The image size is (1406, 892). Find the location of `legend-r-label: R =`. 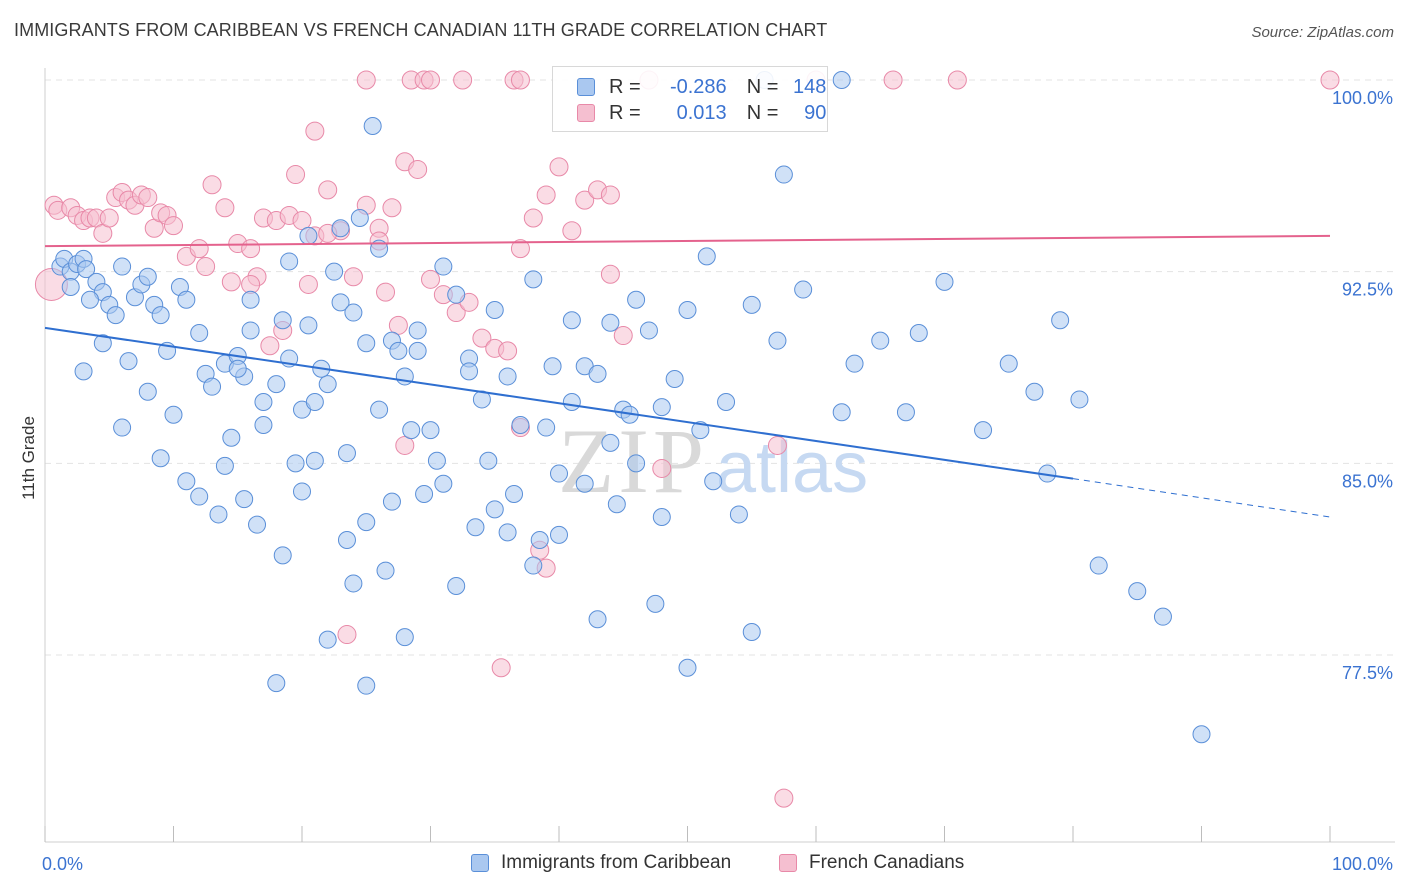

legend-r-label: R = is located at coordinates (625, 112).